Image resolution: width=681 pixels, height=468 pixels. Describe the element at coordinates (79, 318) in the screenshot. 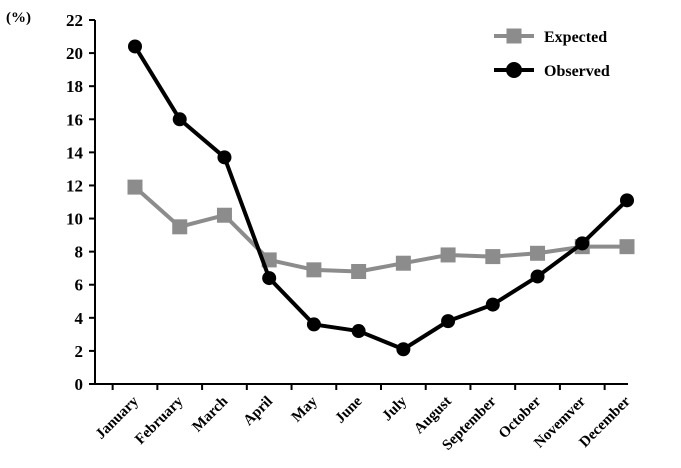

I see `y-tick-label: 4` at that location.